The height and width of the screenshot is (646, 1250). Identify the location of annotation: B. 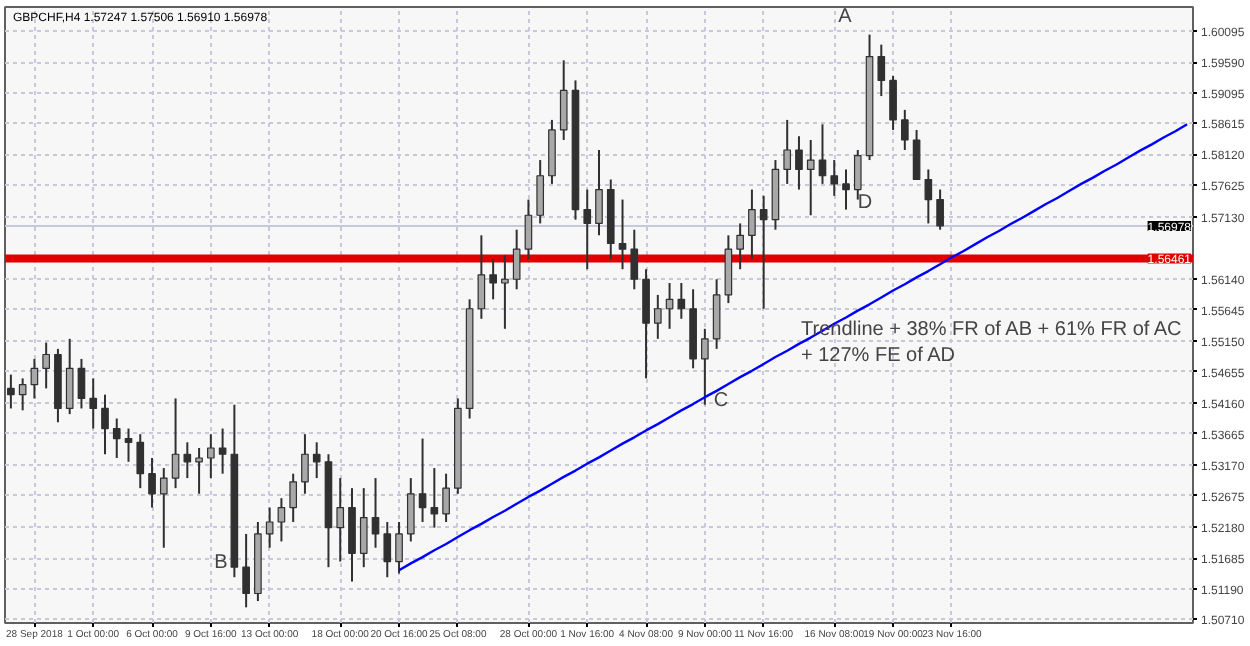
(221, 563).